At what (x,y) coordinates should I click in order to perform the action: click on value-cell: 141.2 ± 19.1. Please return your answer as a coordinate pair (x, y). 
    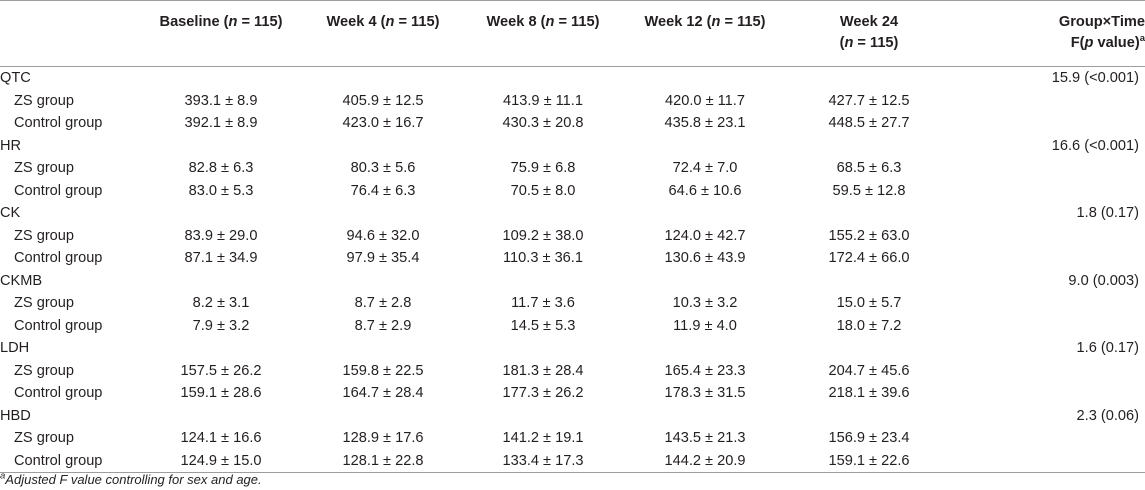
    Looking at the image, I should click on (543, 438).